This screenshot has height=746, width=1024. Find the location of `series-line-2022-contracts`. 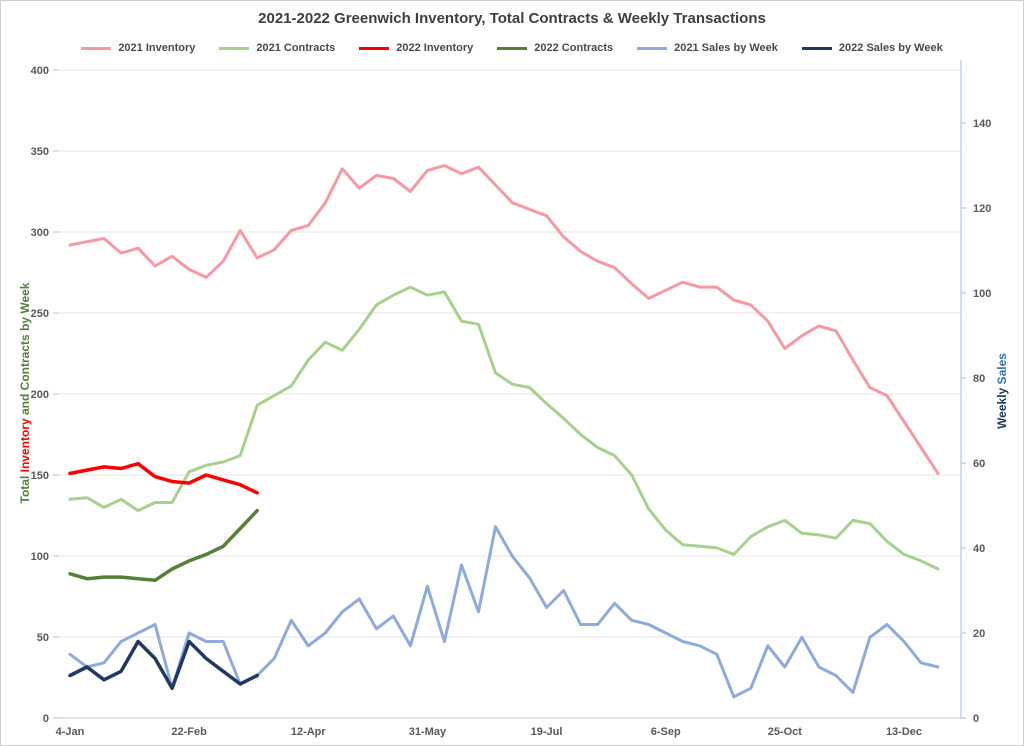

series-line-2022-contracts is located at coordinates (163, 545).